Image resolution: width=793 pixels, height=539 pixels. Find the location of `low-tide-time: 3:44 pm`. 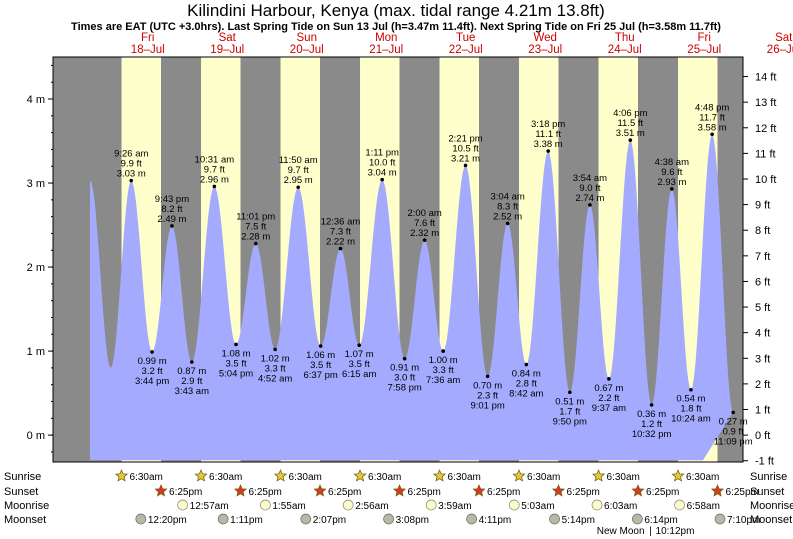

low-tide-time: 3:44 pm is located at coordinates (152, 381).